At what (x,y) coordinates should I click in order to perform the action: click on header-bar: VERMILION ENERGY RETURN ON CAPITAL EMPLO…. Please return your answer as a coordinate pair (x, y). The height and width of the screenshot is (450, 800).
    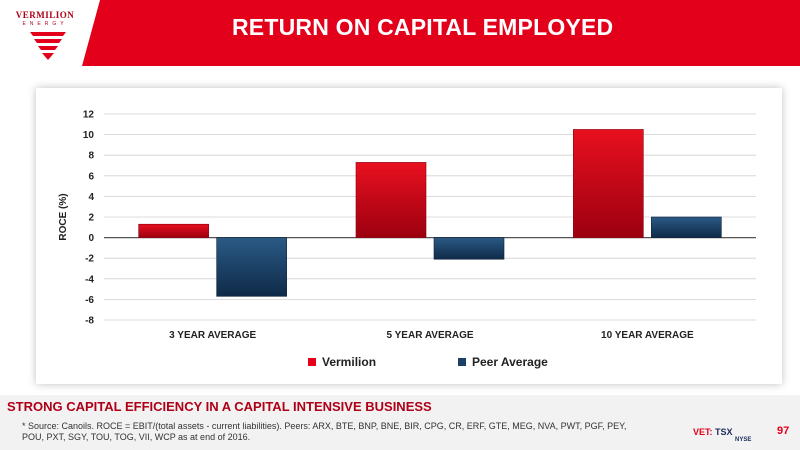
    Looking at the image, I should click on (400, 33).